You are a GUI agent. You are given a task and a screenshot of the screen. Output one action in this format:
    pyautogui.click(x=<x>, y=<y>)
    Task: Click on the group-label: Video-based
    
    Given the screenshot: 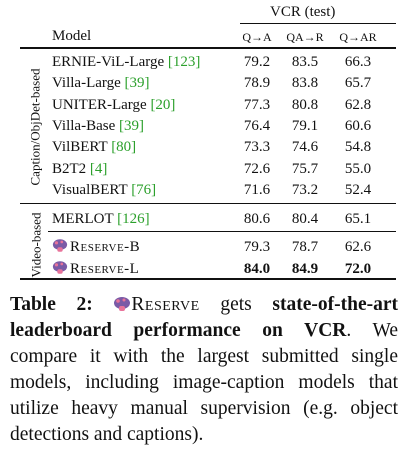 What is the action you would take?
    pyautogui.click(x=35, y=245)
    